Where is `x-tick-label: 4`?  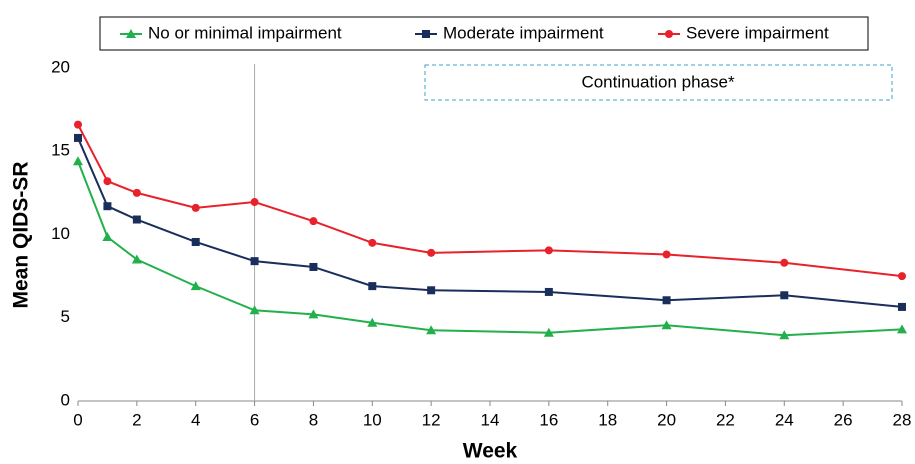 x-tick-label: 4 is located at coordinates (195, 419).